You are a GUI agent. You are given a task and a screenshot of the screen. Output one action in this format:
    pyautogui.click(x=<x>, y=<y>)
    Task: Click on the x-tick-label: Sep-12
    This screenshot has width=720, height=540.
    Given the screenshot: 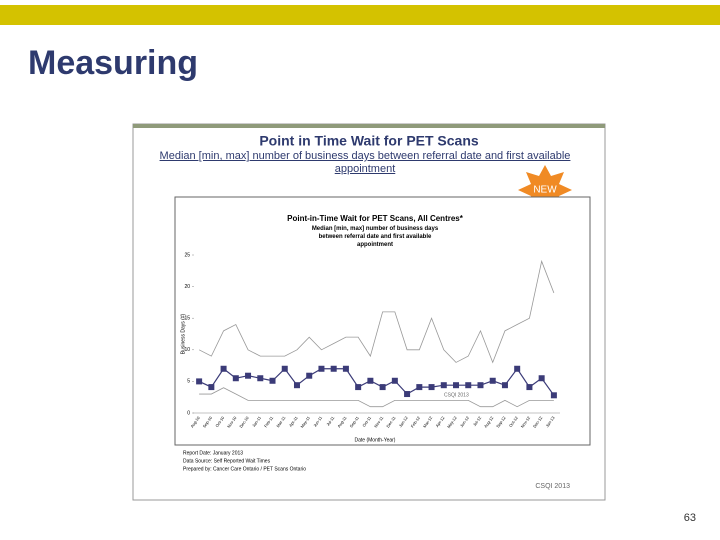 What is the action you would take?
    pyautogui.click(x=501, y=422)
    